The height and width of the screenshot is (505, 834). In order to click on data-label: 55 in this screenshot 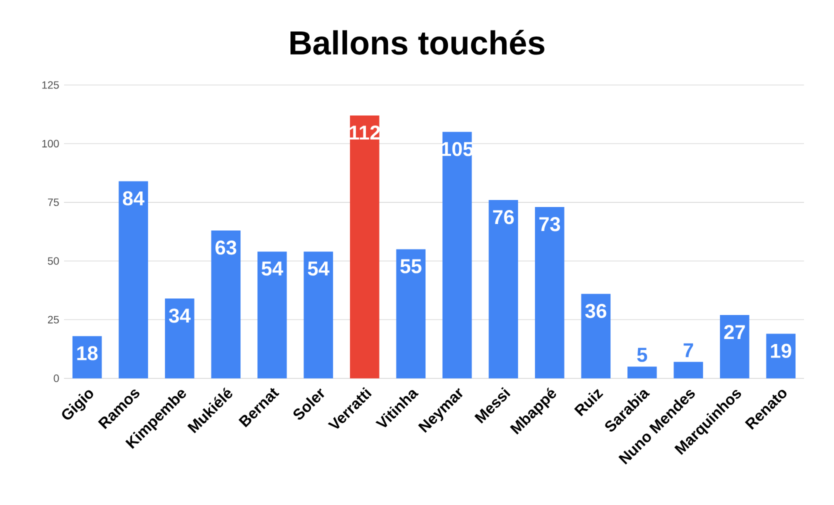, I will do `click(411, 266)`.